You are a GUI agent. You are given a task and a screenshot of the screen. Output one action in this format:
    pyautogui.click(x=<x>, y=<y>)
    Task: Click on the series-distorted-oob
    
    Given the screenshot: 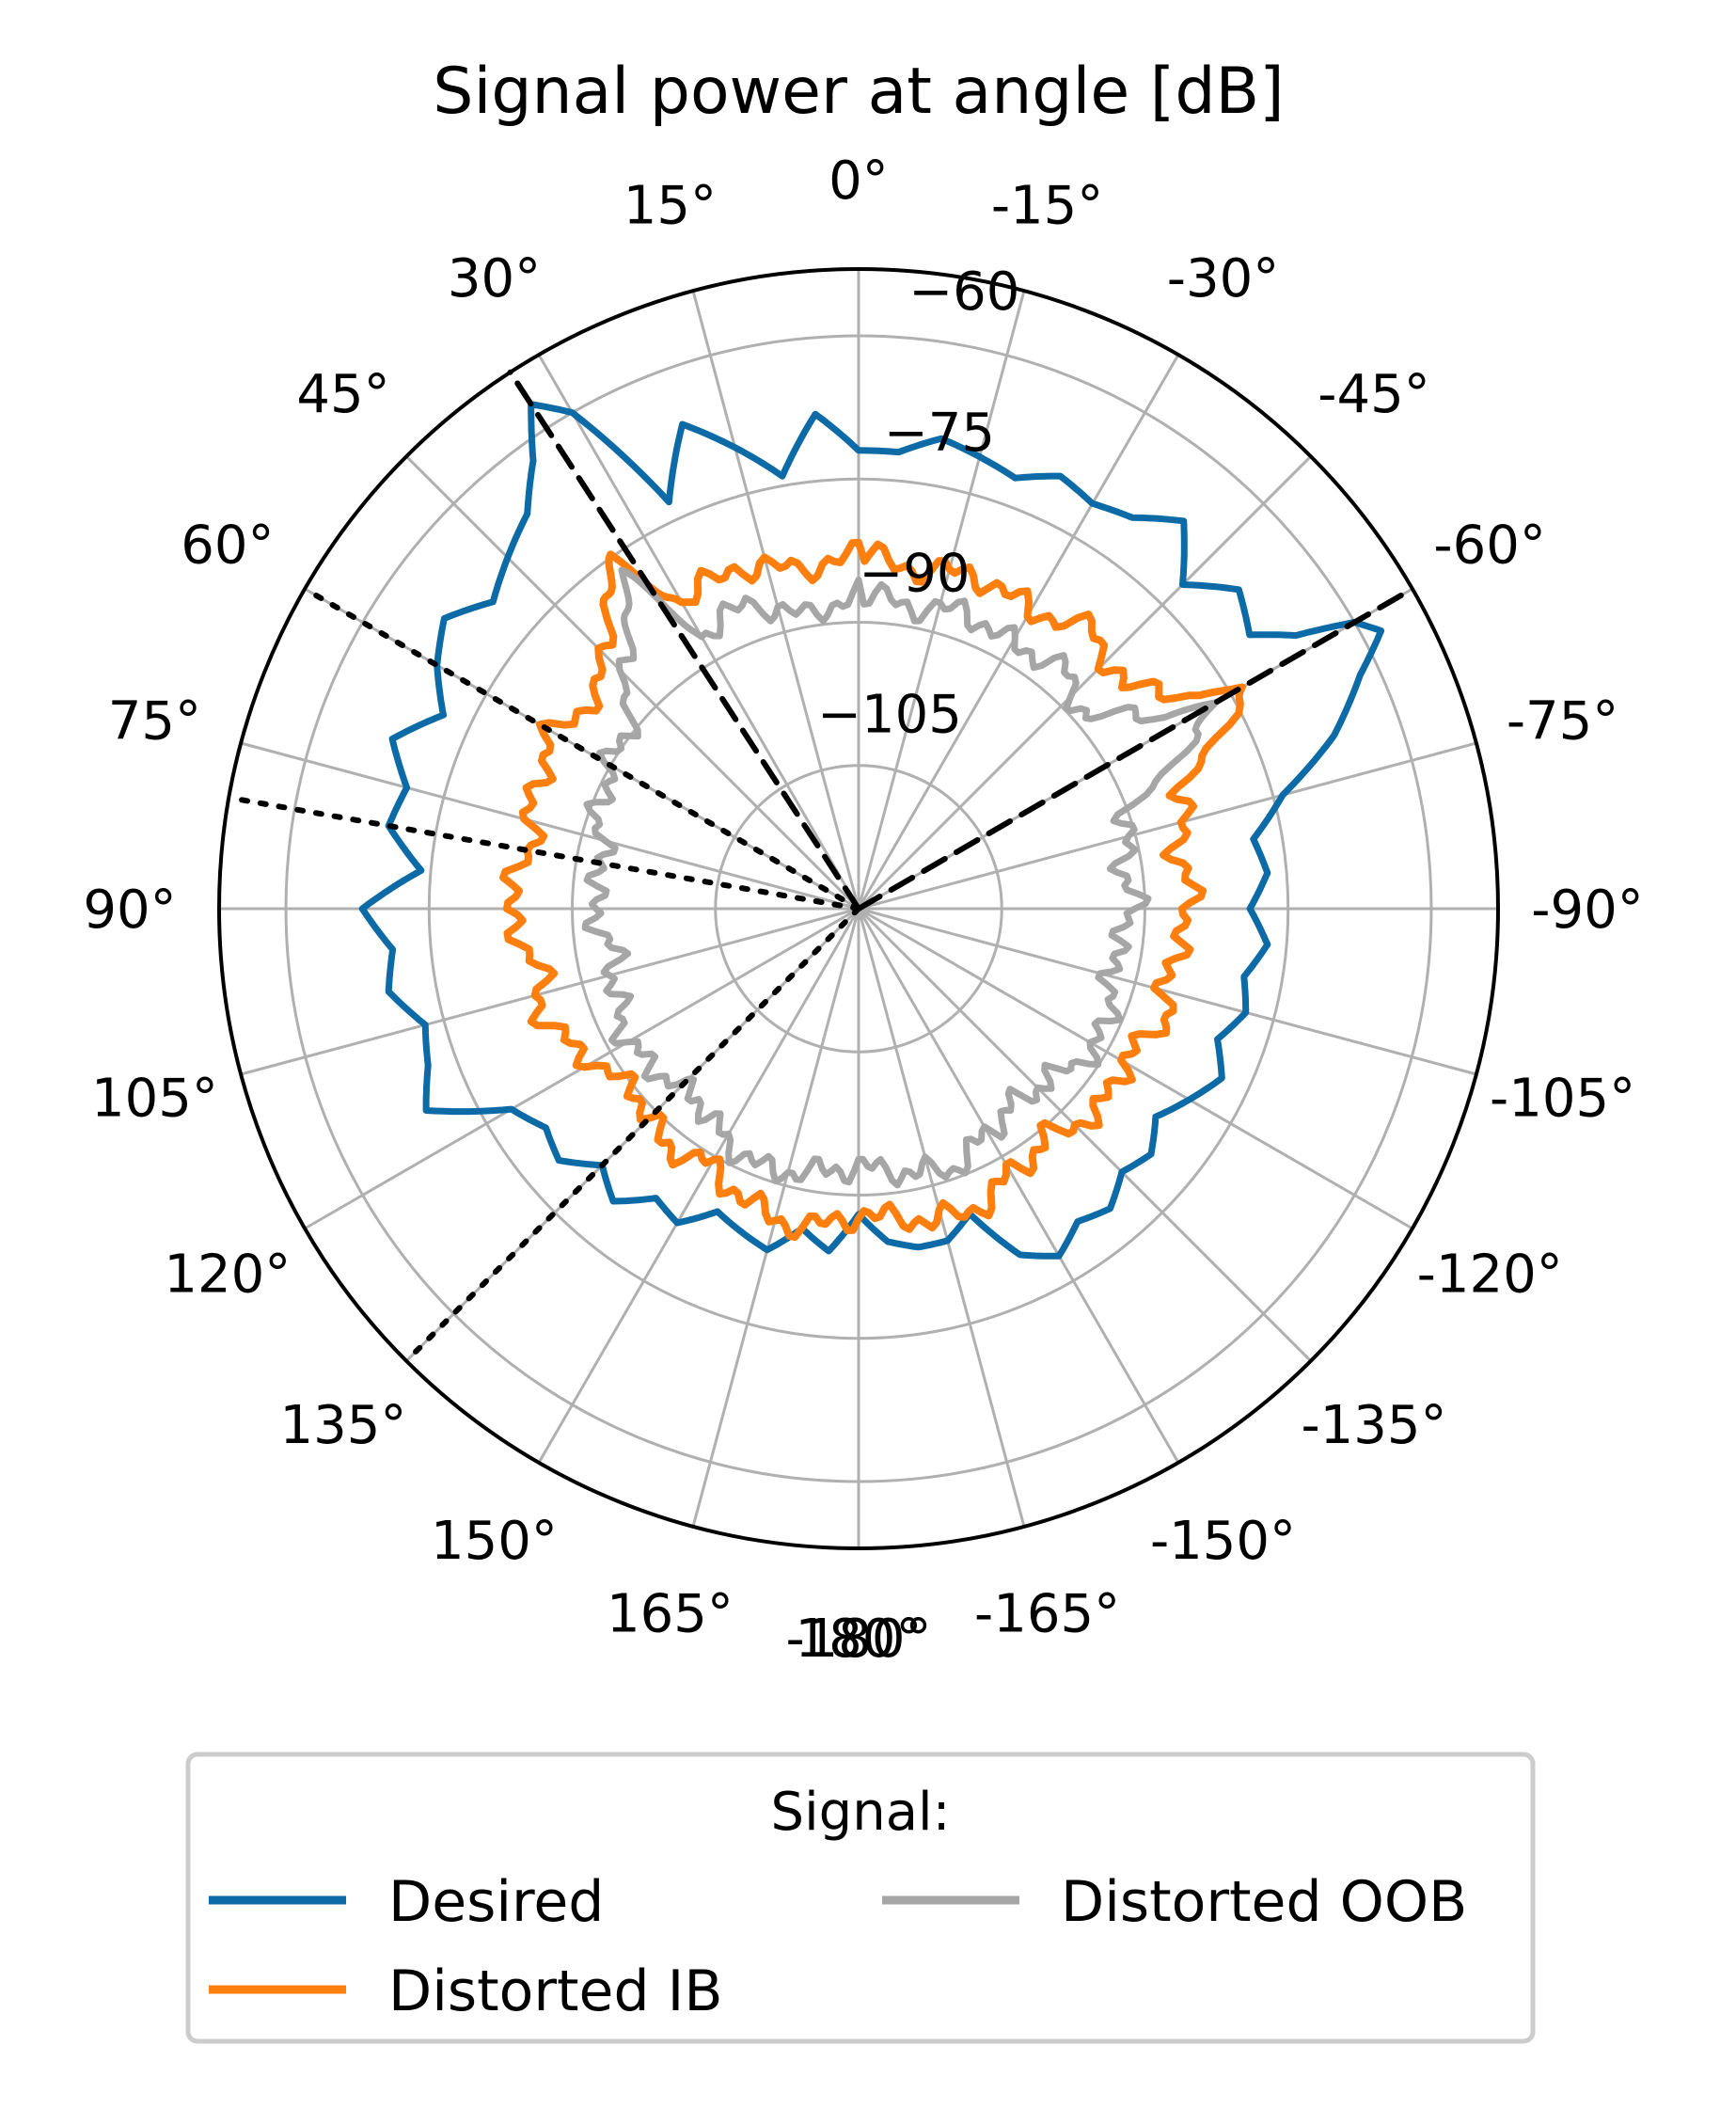 What is the action you would take?
    pyautogui.click(x=900, y=877)
    